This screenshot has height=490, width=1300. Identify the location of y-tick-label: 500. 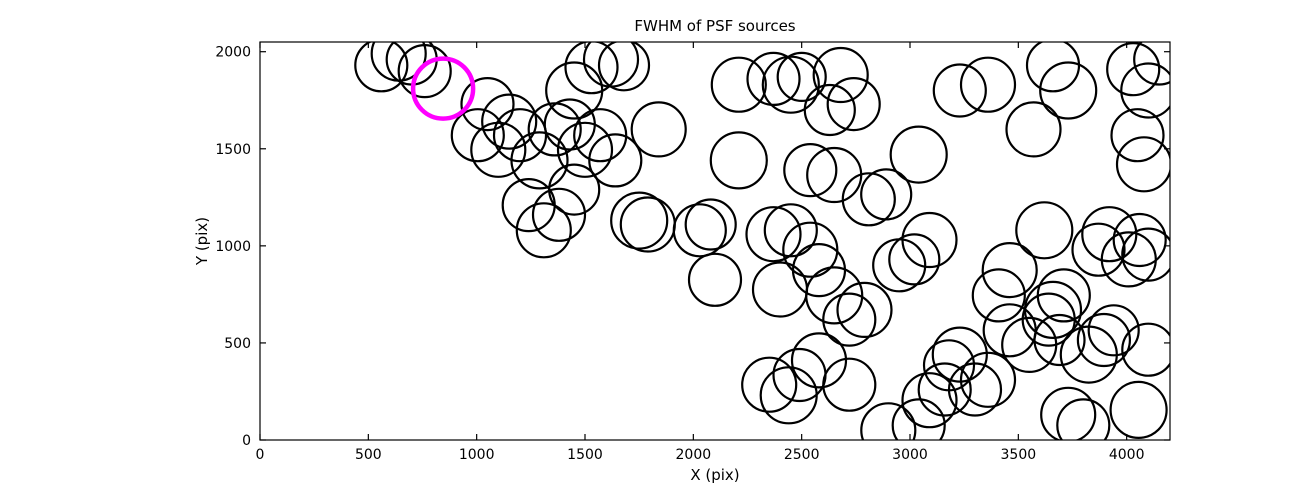
(237, 344).